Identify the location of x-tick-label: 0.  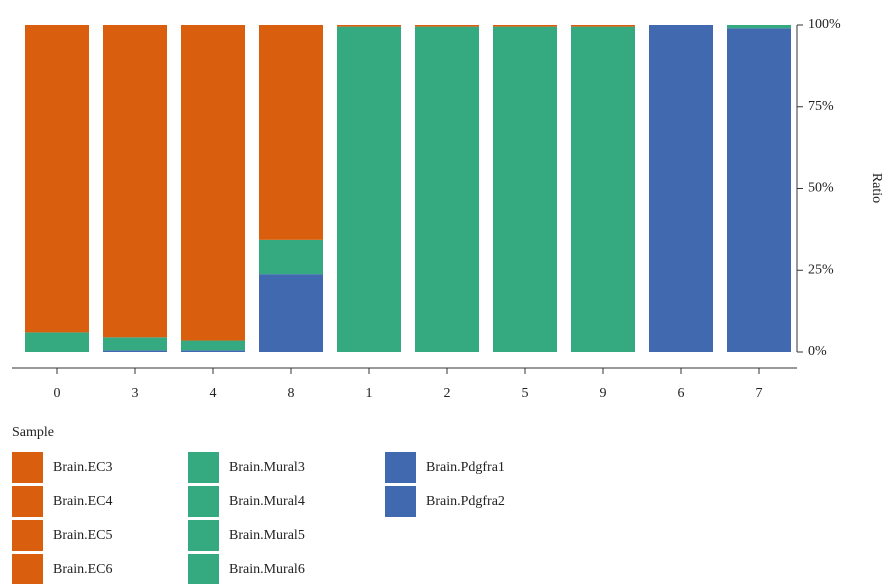
(57, 393).